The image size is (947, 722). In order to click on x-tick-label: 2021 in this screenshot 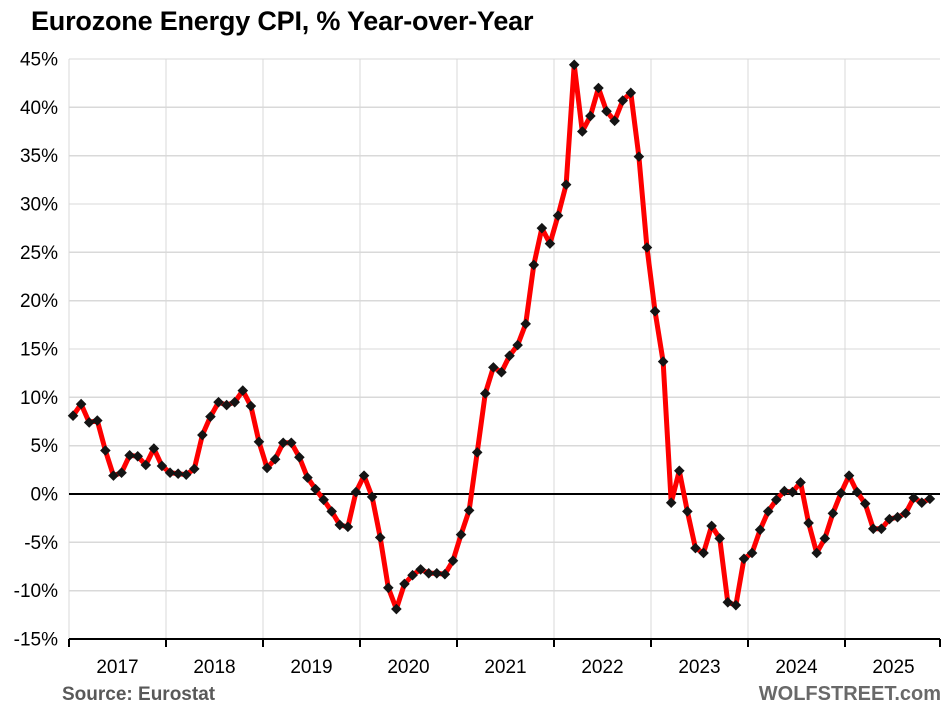, I will do `click(505, 667)`.